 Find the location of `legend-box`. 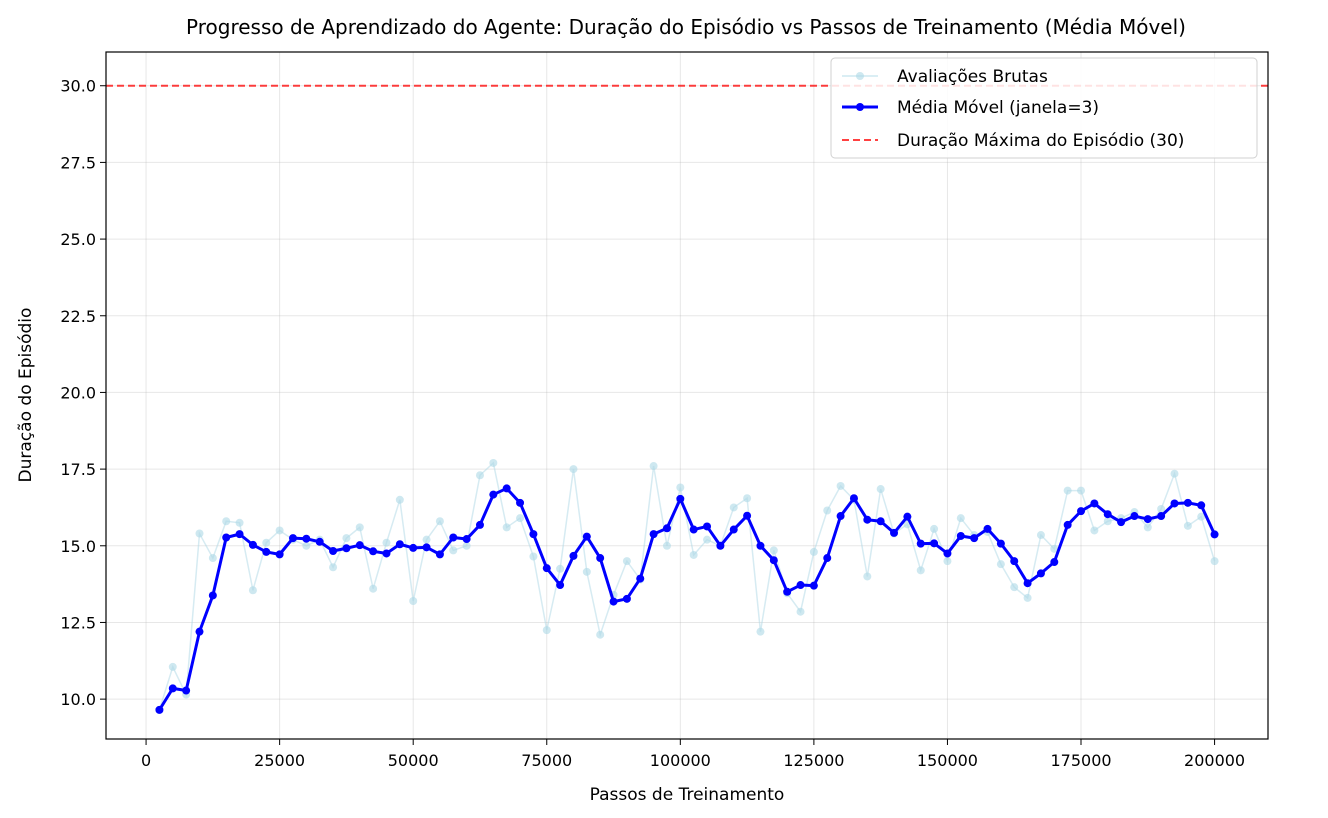

legend-box is located at coordinates (1044, 108).